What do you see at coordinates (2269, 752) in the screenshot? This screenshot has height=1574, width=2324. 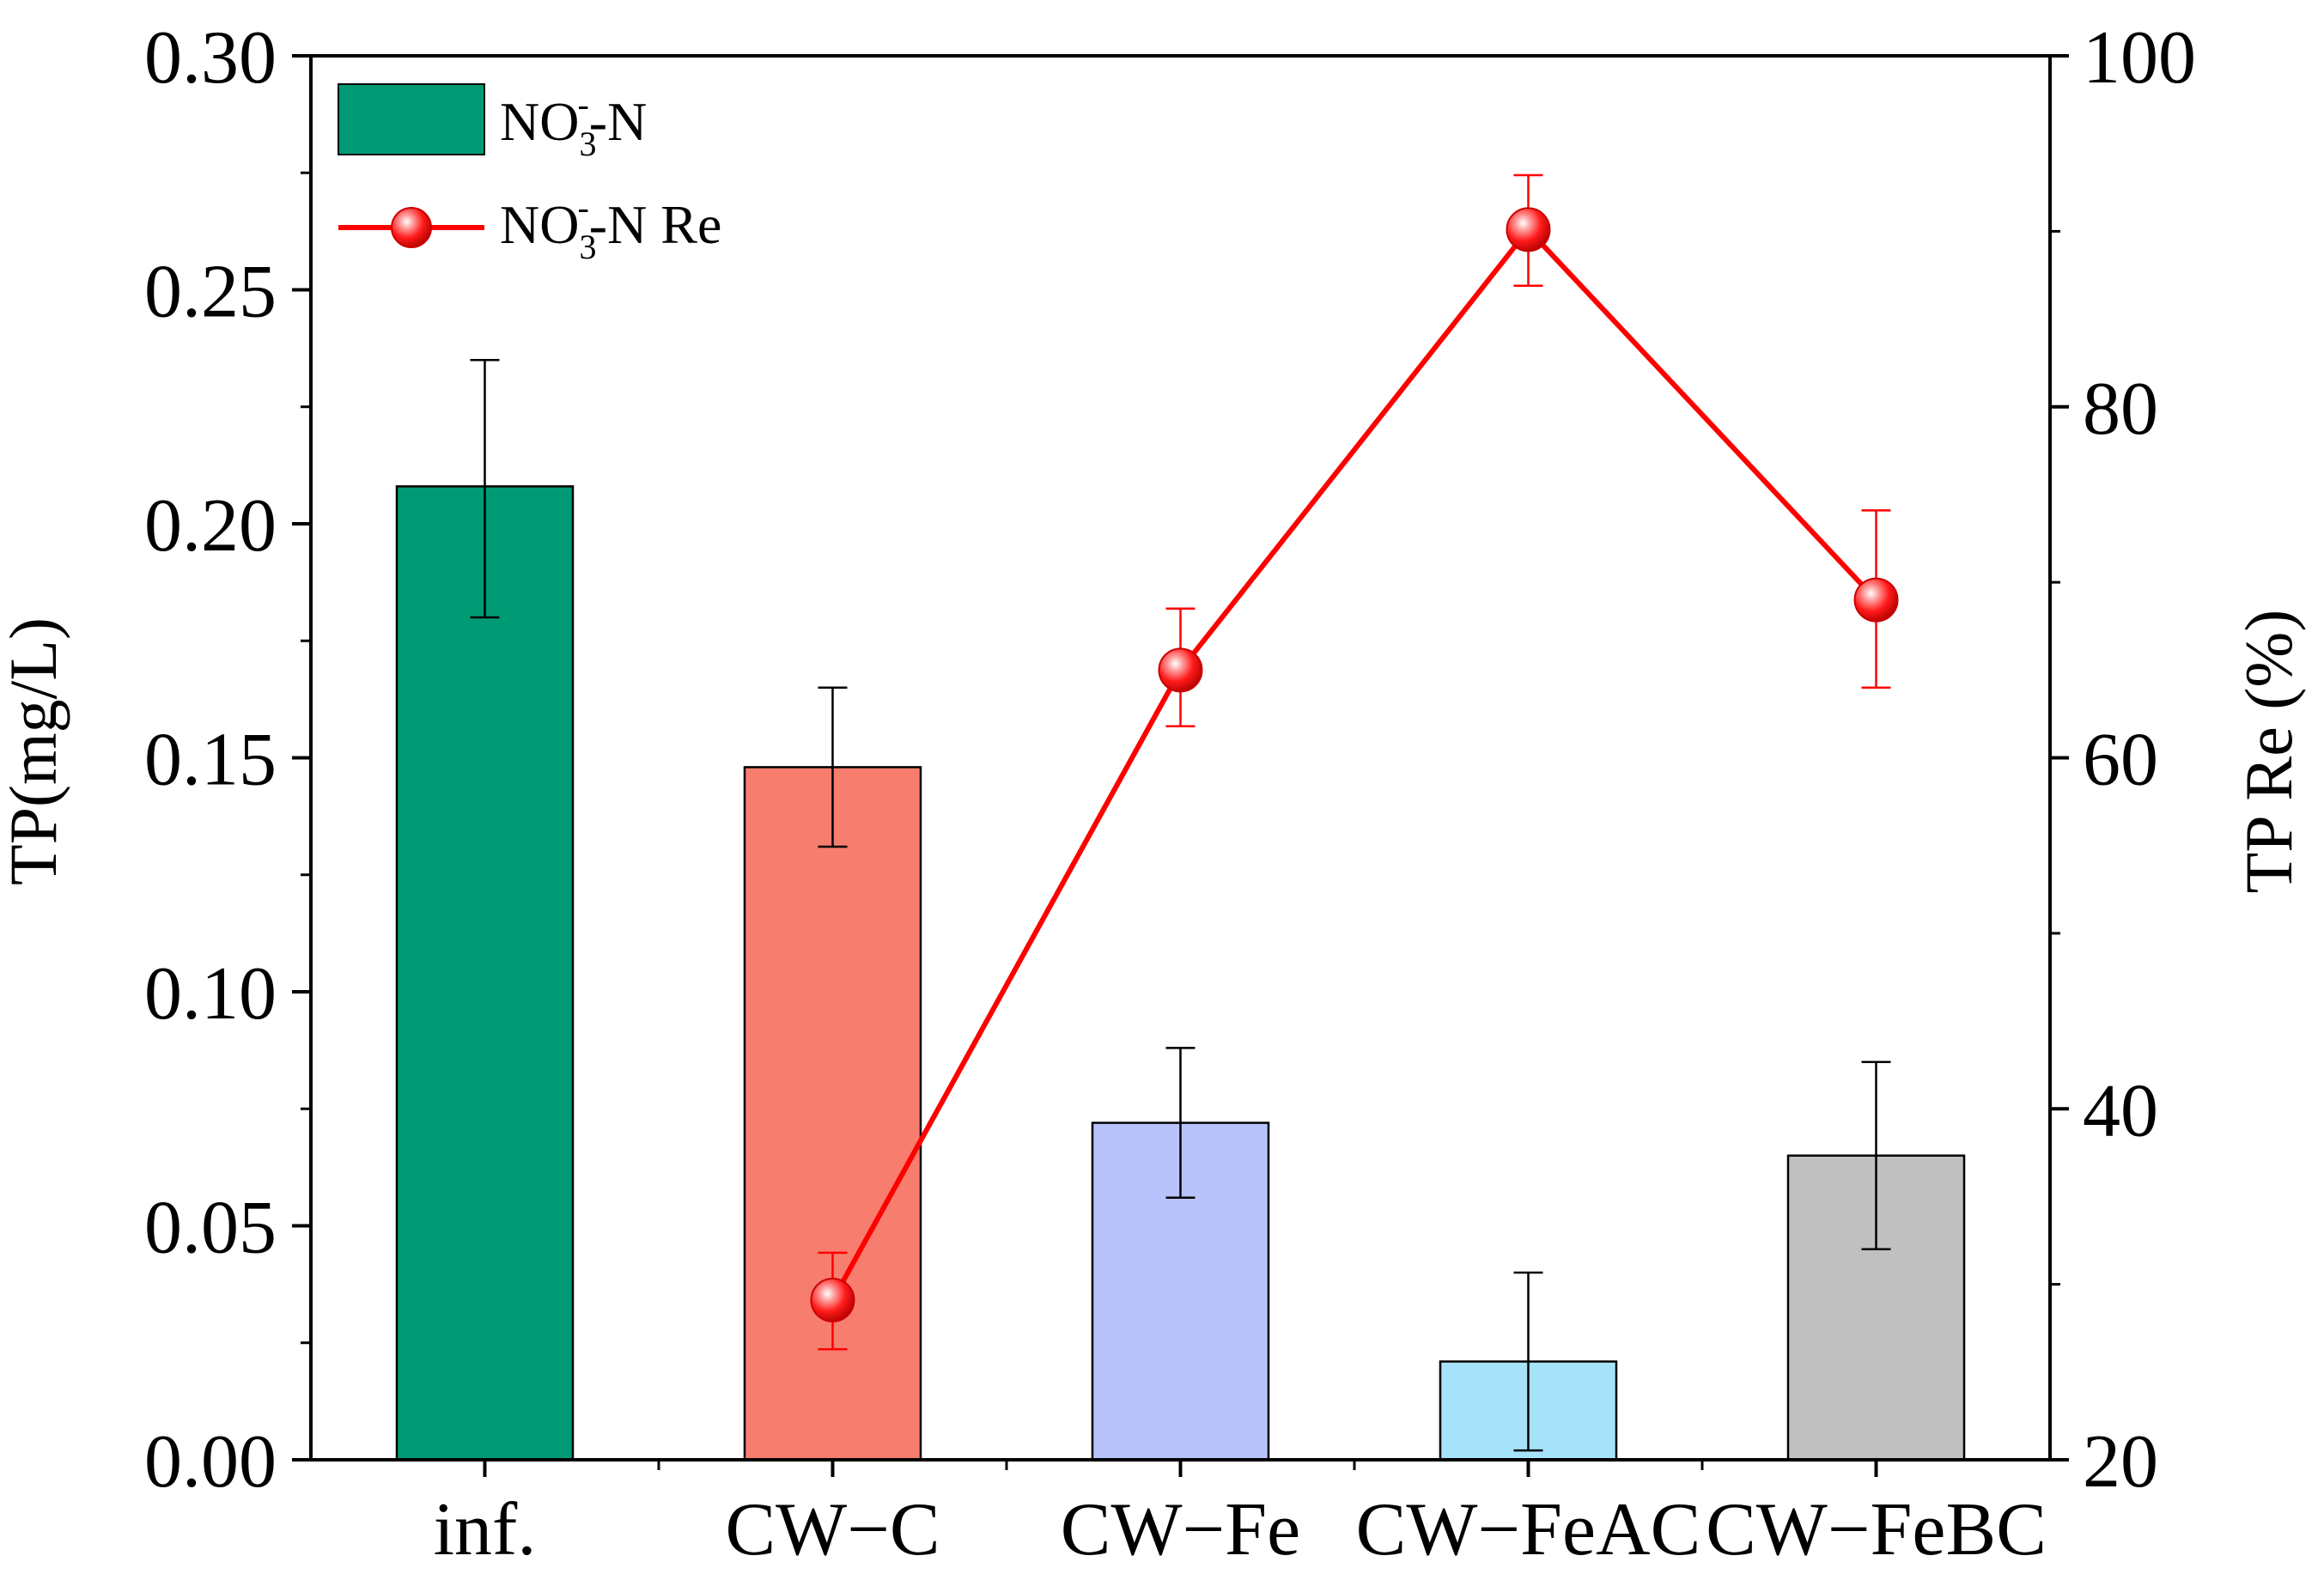 I see `right-axis-title: TP Re (%)` at bounding box center [2269, 752].